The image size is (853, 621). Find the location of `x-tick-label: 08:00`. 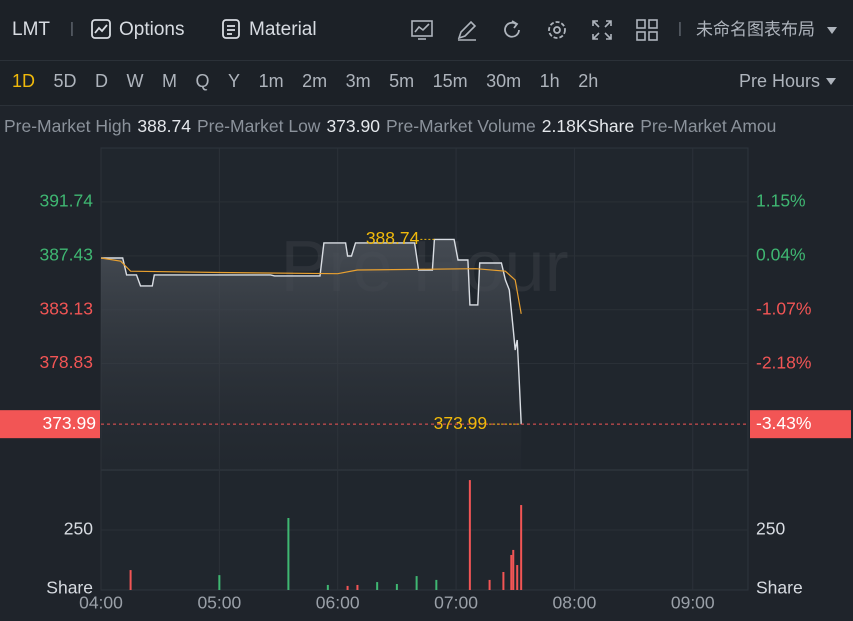

x-tick-label: 08:00 is located at coordinates (575, 603).